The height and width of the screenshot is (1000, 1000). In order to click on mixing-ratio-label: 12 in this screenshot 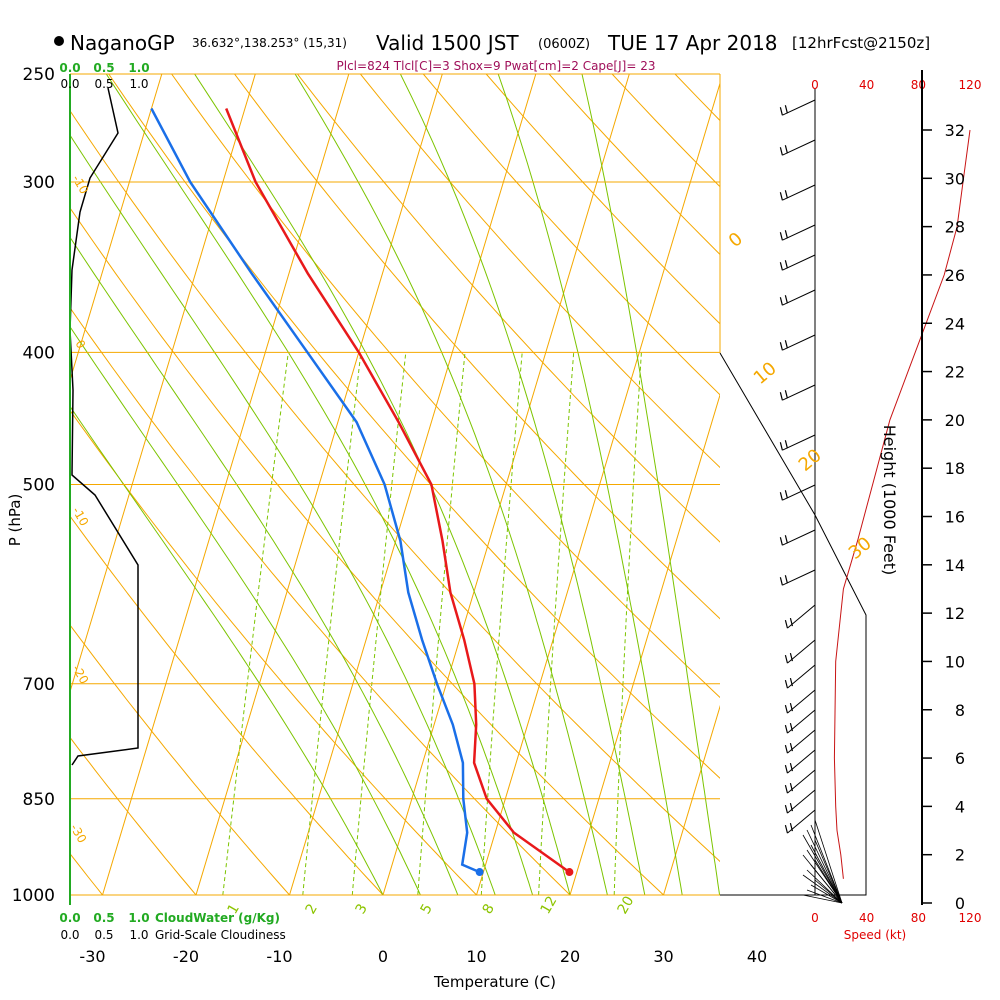, I will do `click(549, 905)`.